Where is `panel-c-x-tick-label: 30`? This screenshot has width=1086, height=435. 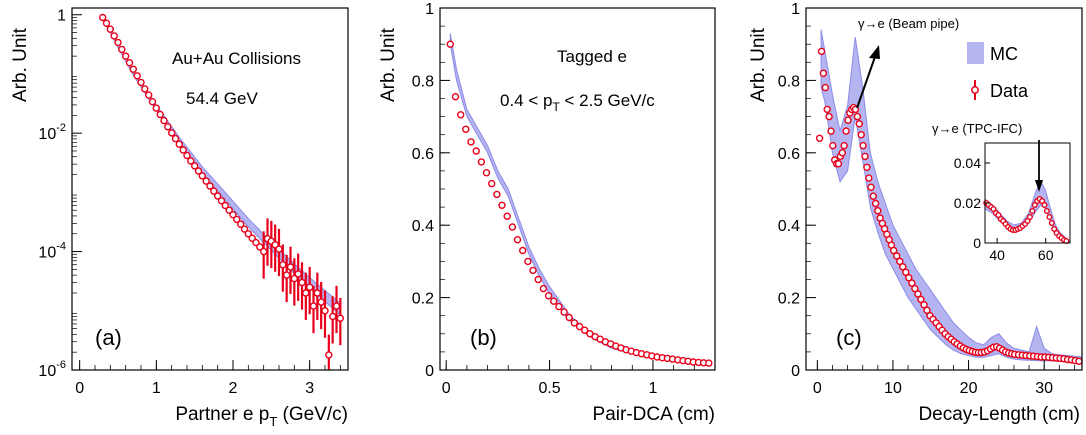
panel-c-x-tick-label: 30 is located at coordinates (1044, 388).